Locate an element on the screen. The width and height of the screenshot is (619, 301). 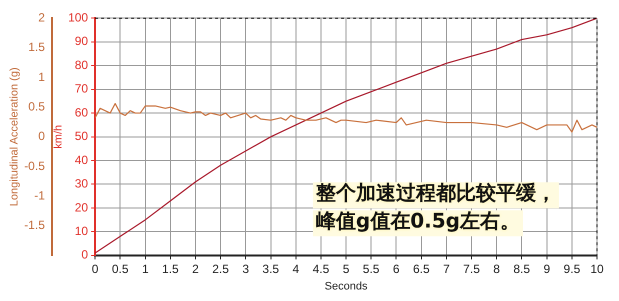
y2-tick-label: 30 is located at coordinates (81, 183).